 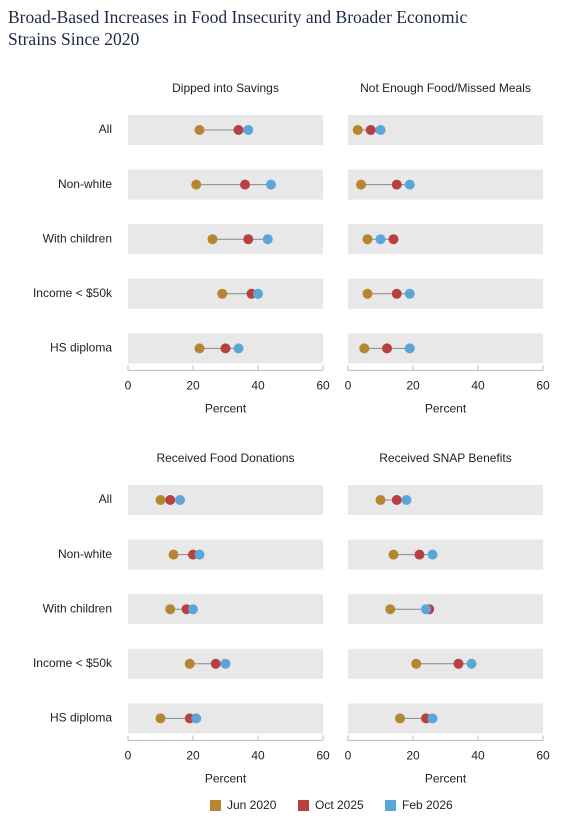 I want to click on panel-title: Dipped into Savings, so click(x=225, y=88).